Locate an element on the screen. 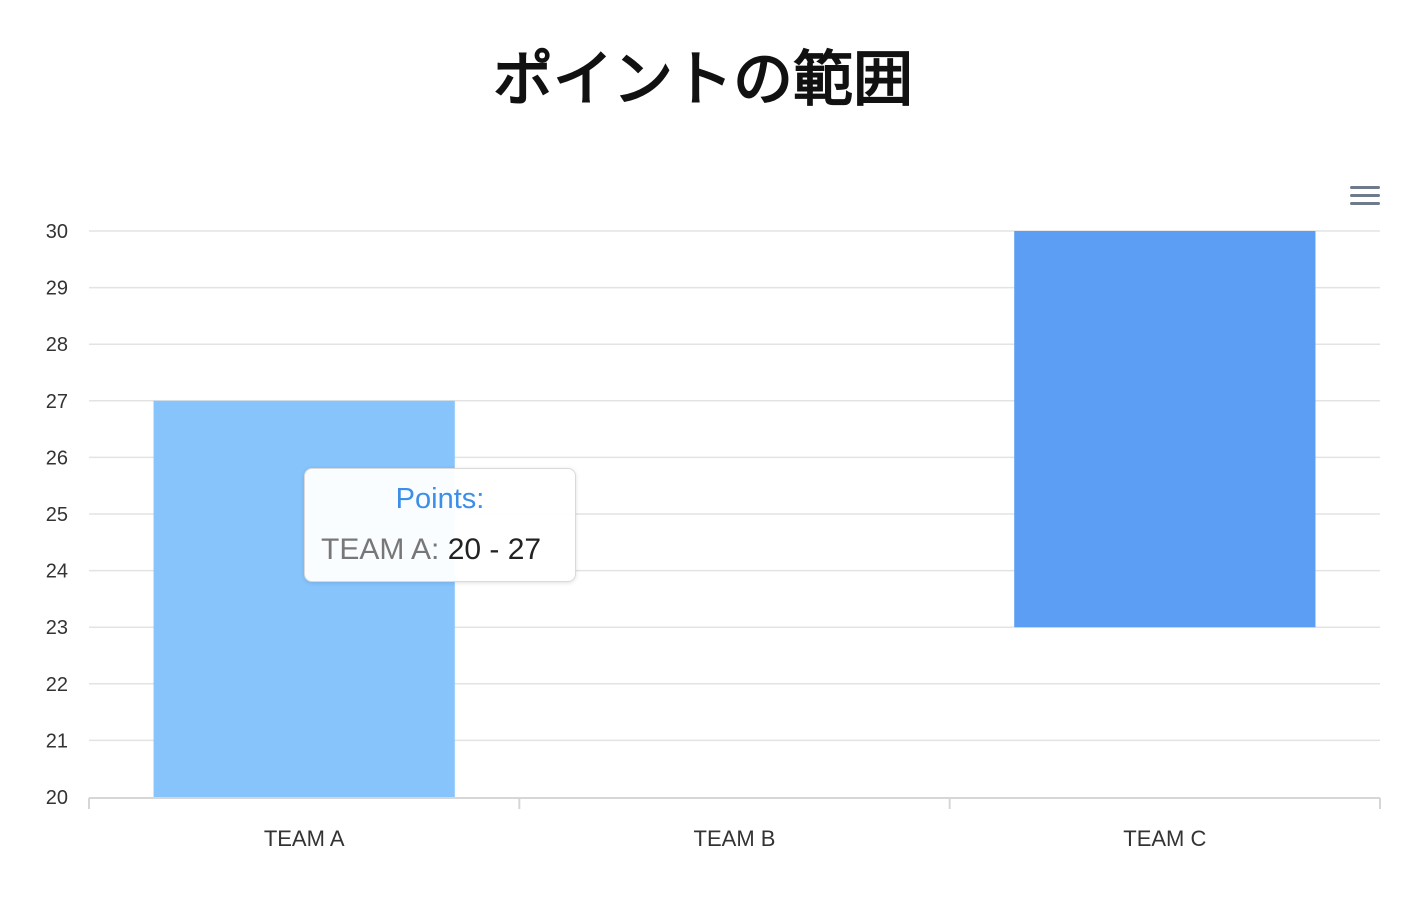  y-tick-label: 22 is located at coordinates (57, 685).